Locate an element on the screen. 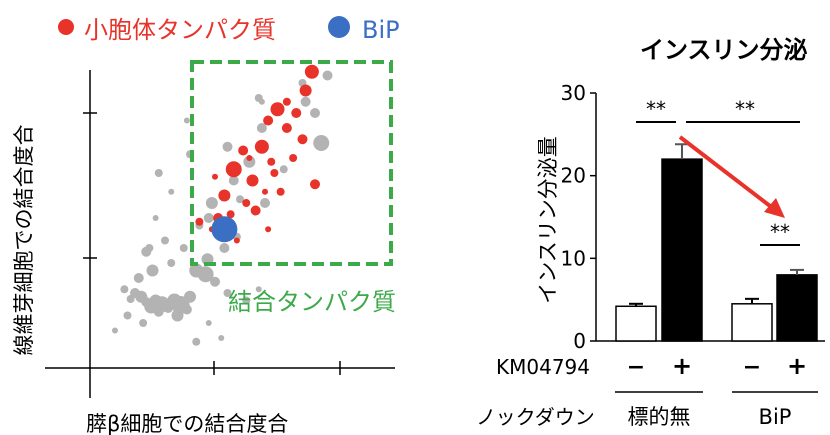  bar-y-label: インスリン分泌量 is located at coordinates (548, 220).